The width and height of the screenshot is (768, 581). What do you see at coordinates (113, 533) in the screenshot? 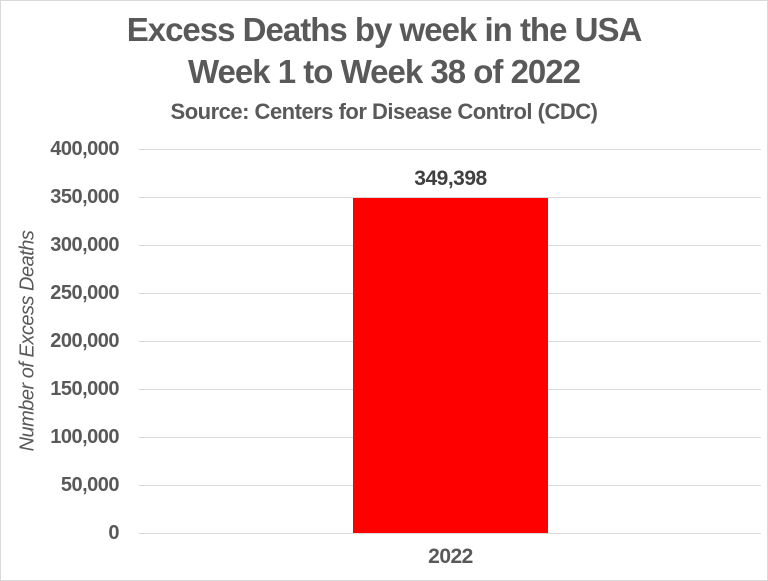
I see `y-axis-tick-label-0: 0` at bounding box center [113, 533].